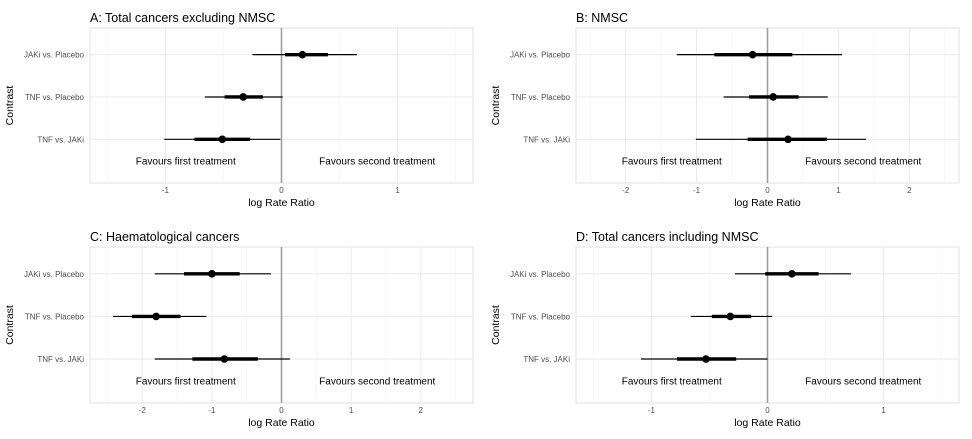  What do you see at coordinates (602, 18) in the screenshot?
I see `panel-title: B: NMSC` at bounding box center [602, 18].